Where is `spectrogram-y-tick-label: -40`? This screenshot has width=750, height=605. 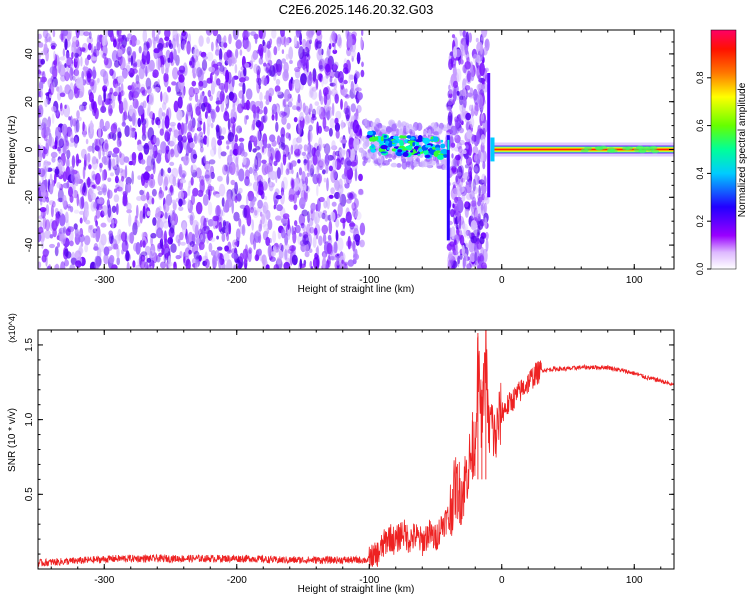 spectrogram-y-tick-label: -40 is located at coordinates (29, 244).